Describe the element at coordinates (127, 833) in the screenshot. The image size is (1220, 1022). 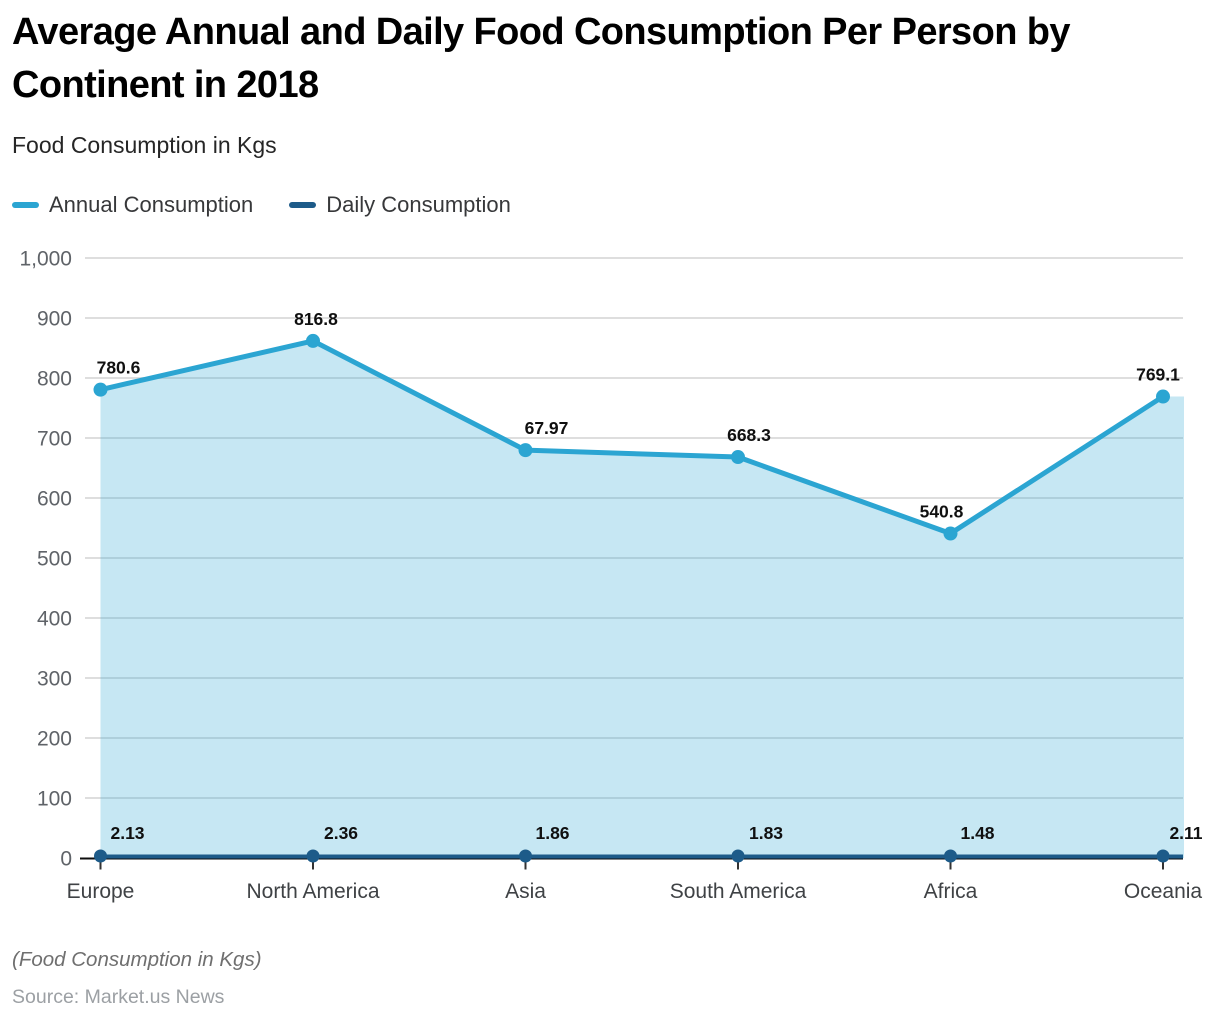
I see `daily-data-label: 2.13` at that location.